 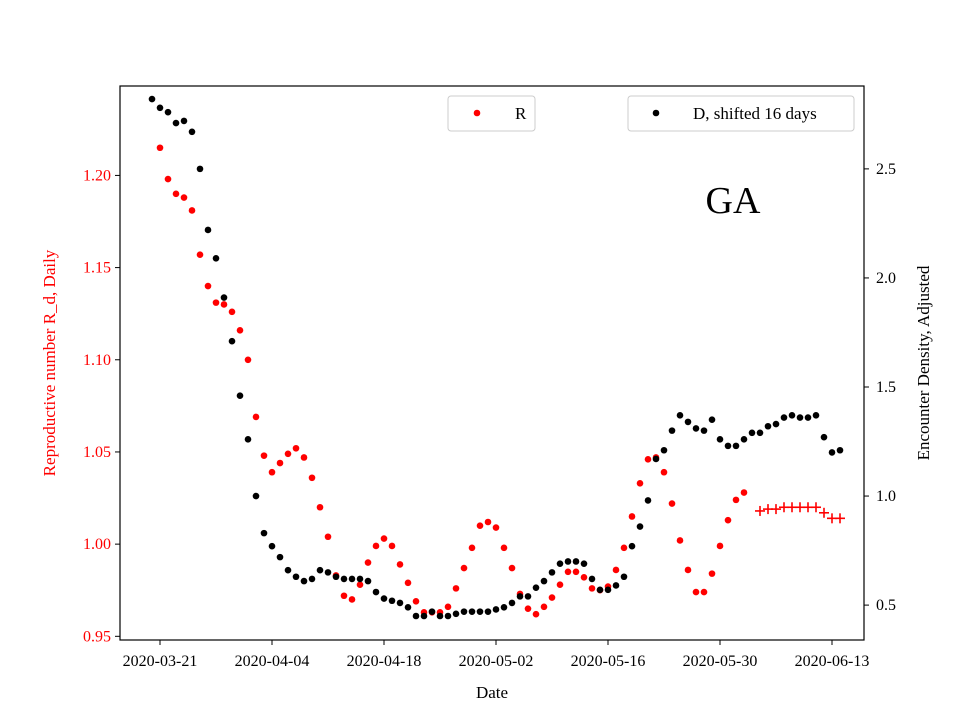 I want to click on left-y-axis: 0.95 1.00 1.05 1.10 1.15 1.20, so click(x=101, y=406).